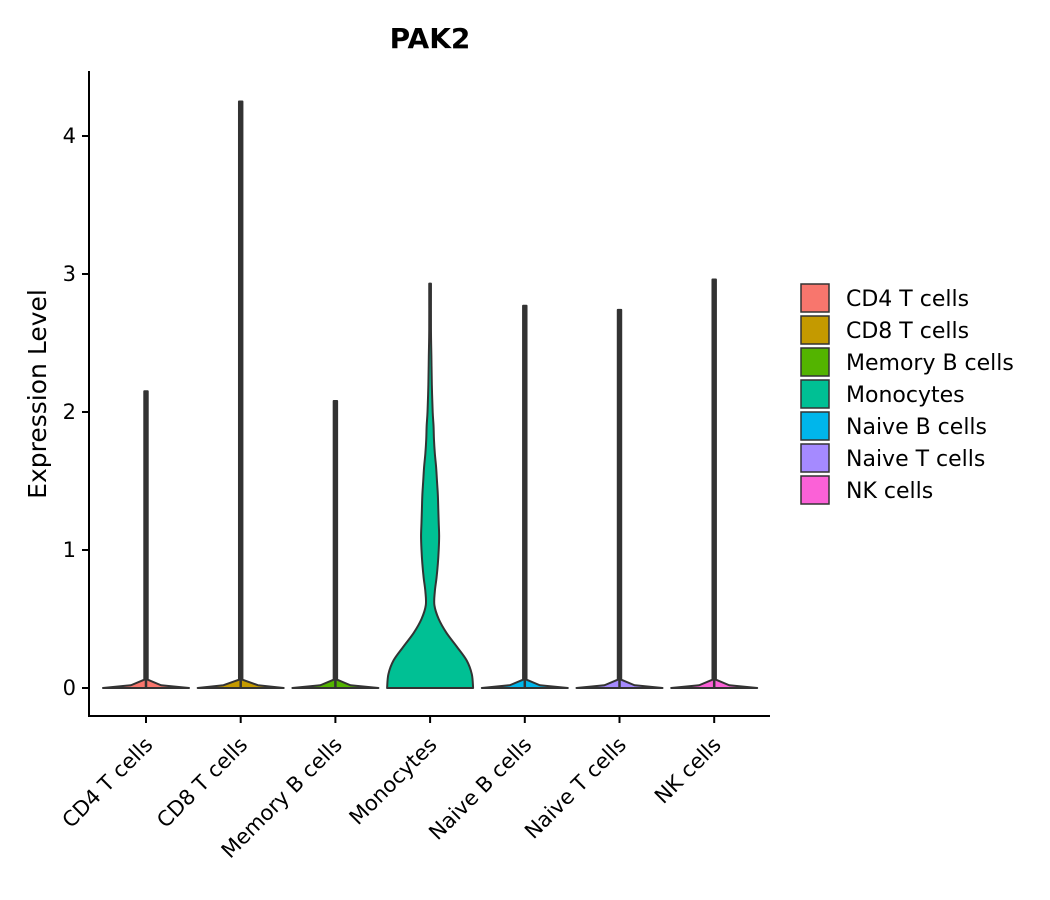  Describe the element at coordinates (37, 394) in the screenshot. I see `y-axis-label: Expression Level` at that location.